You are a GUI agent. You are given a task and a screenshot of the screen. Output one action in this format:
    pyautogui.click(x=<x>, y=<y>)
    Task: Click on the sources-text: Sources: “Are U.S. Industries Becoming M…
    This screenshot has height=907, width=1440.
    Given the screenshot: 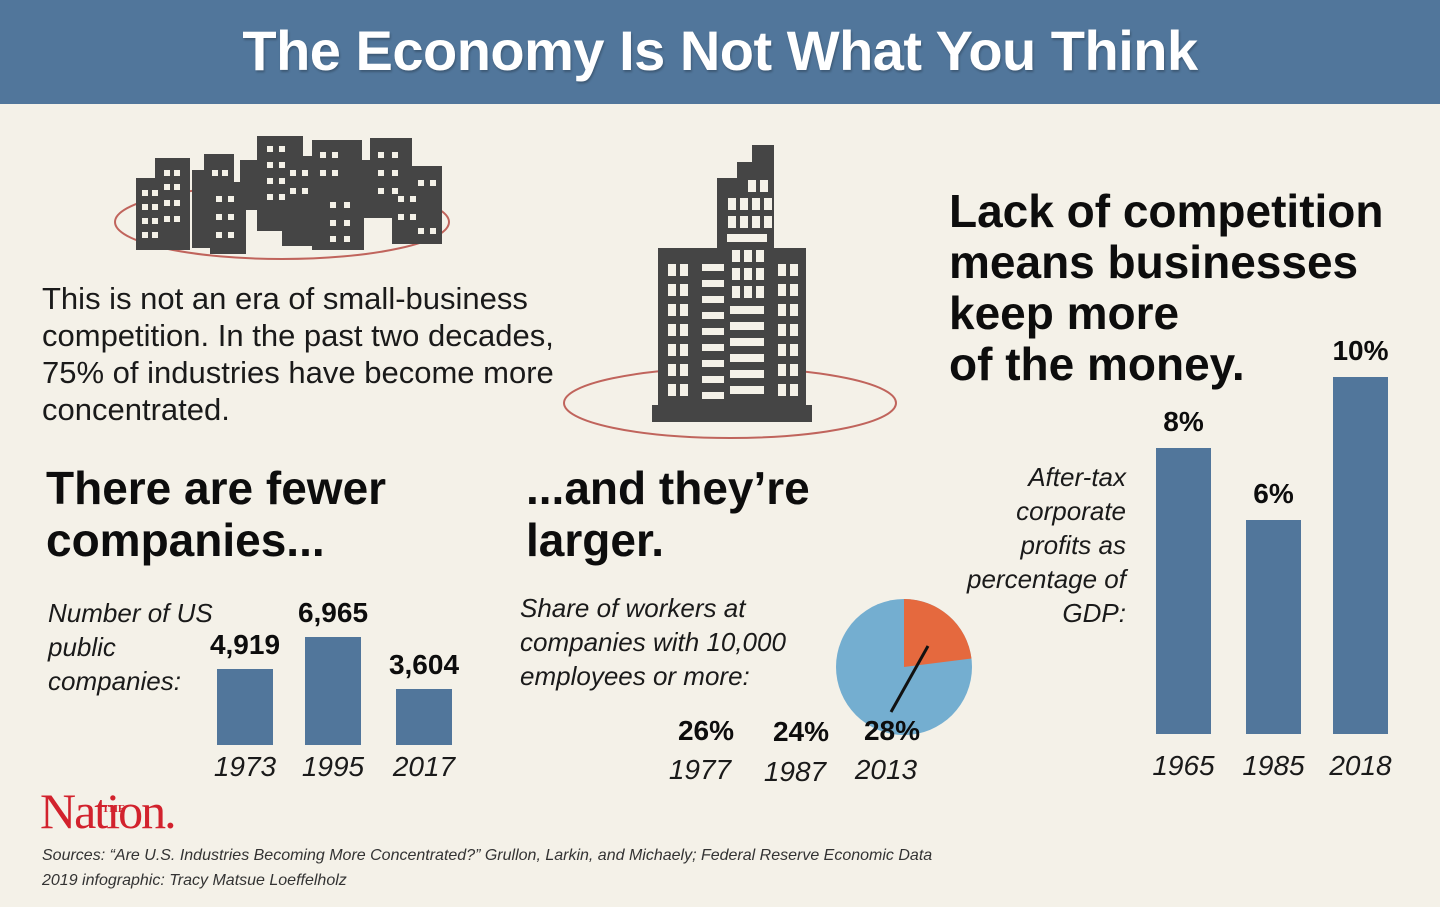 What is the action you would take?
    pyautogui.click(x=487, y=855)
    